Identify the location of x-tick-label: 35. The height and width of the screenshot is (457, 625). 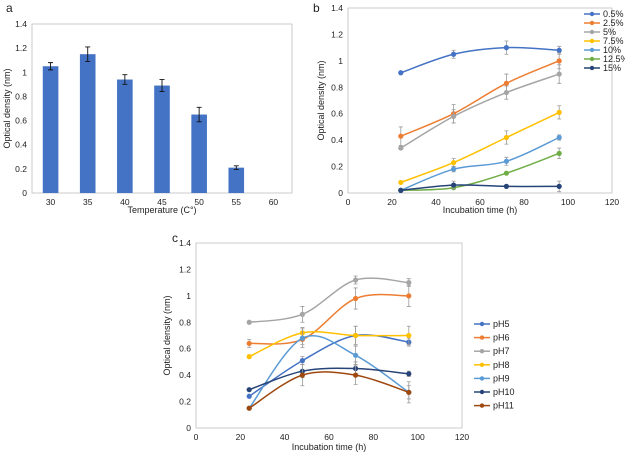
(88, 202).